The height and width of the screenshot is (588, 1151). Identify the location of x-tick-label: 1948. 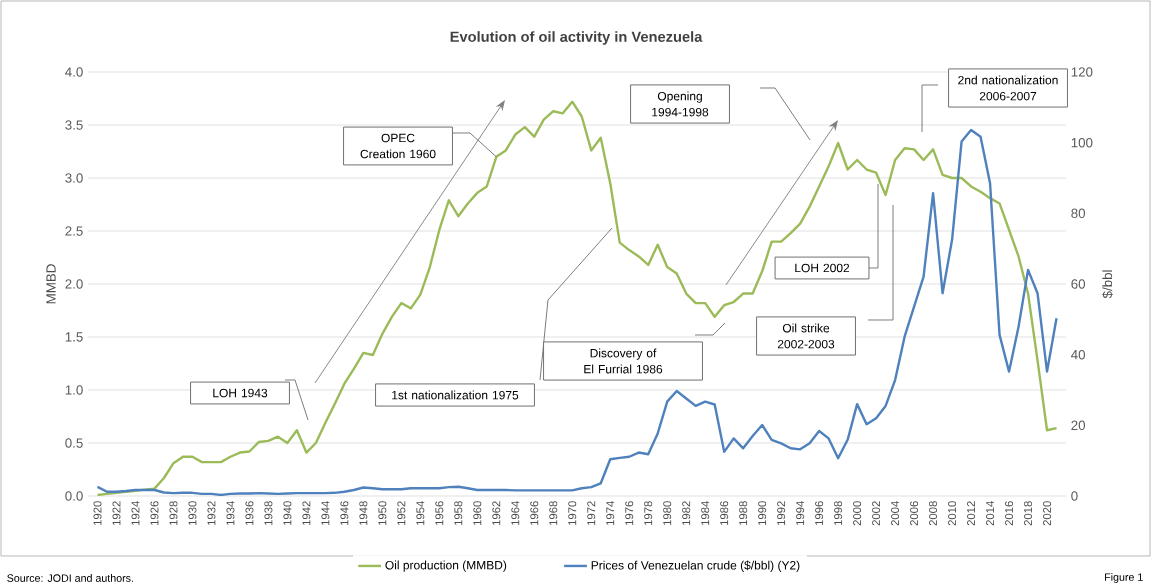
(363, 513).